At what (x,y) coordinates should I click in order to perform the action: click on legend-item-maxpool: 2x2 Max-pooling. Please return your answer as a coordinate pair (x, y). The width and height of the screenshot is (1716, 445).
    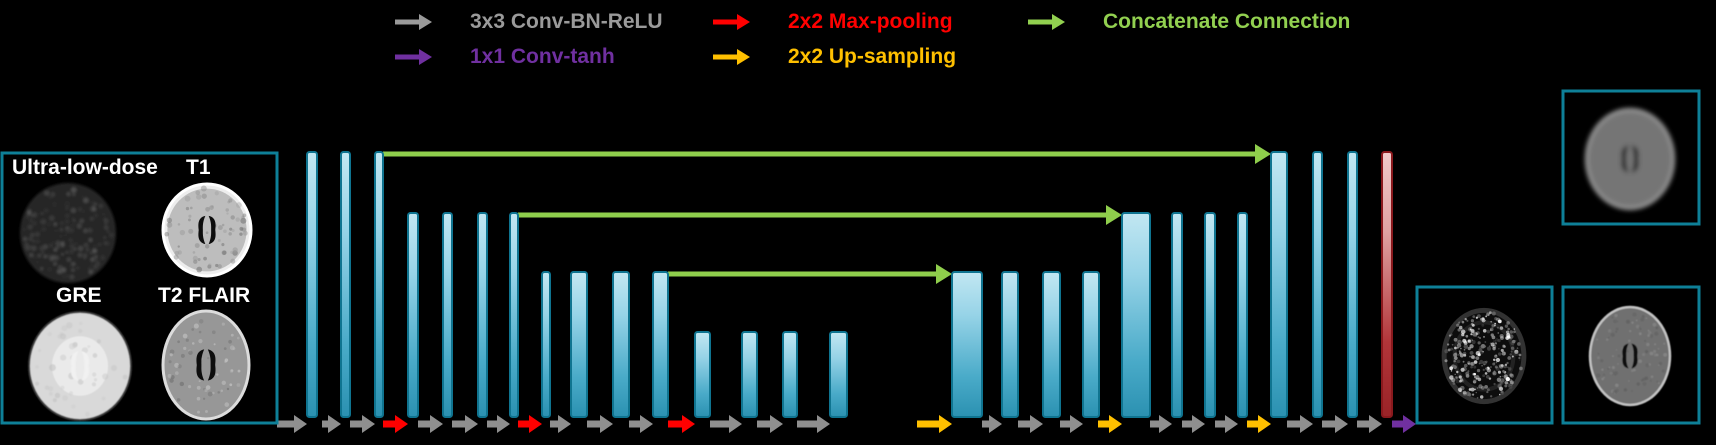
    Looking at the image, I should click on (833, 22).